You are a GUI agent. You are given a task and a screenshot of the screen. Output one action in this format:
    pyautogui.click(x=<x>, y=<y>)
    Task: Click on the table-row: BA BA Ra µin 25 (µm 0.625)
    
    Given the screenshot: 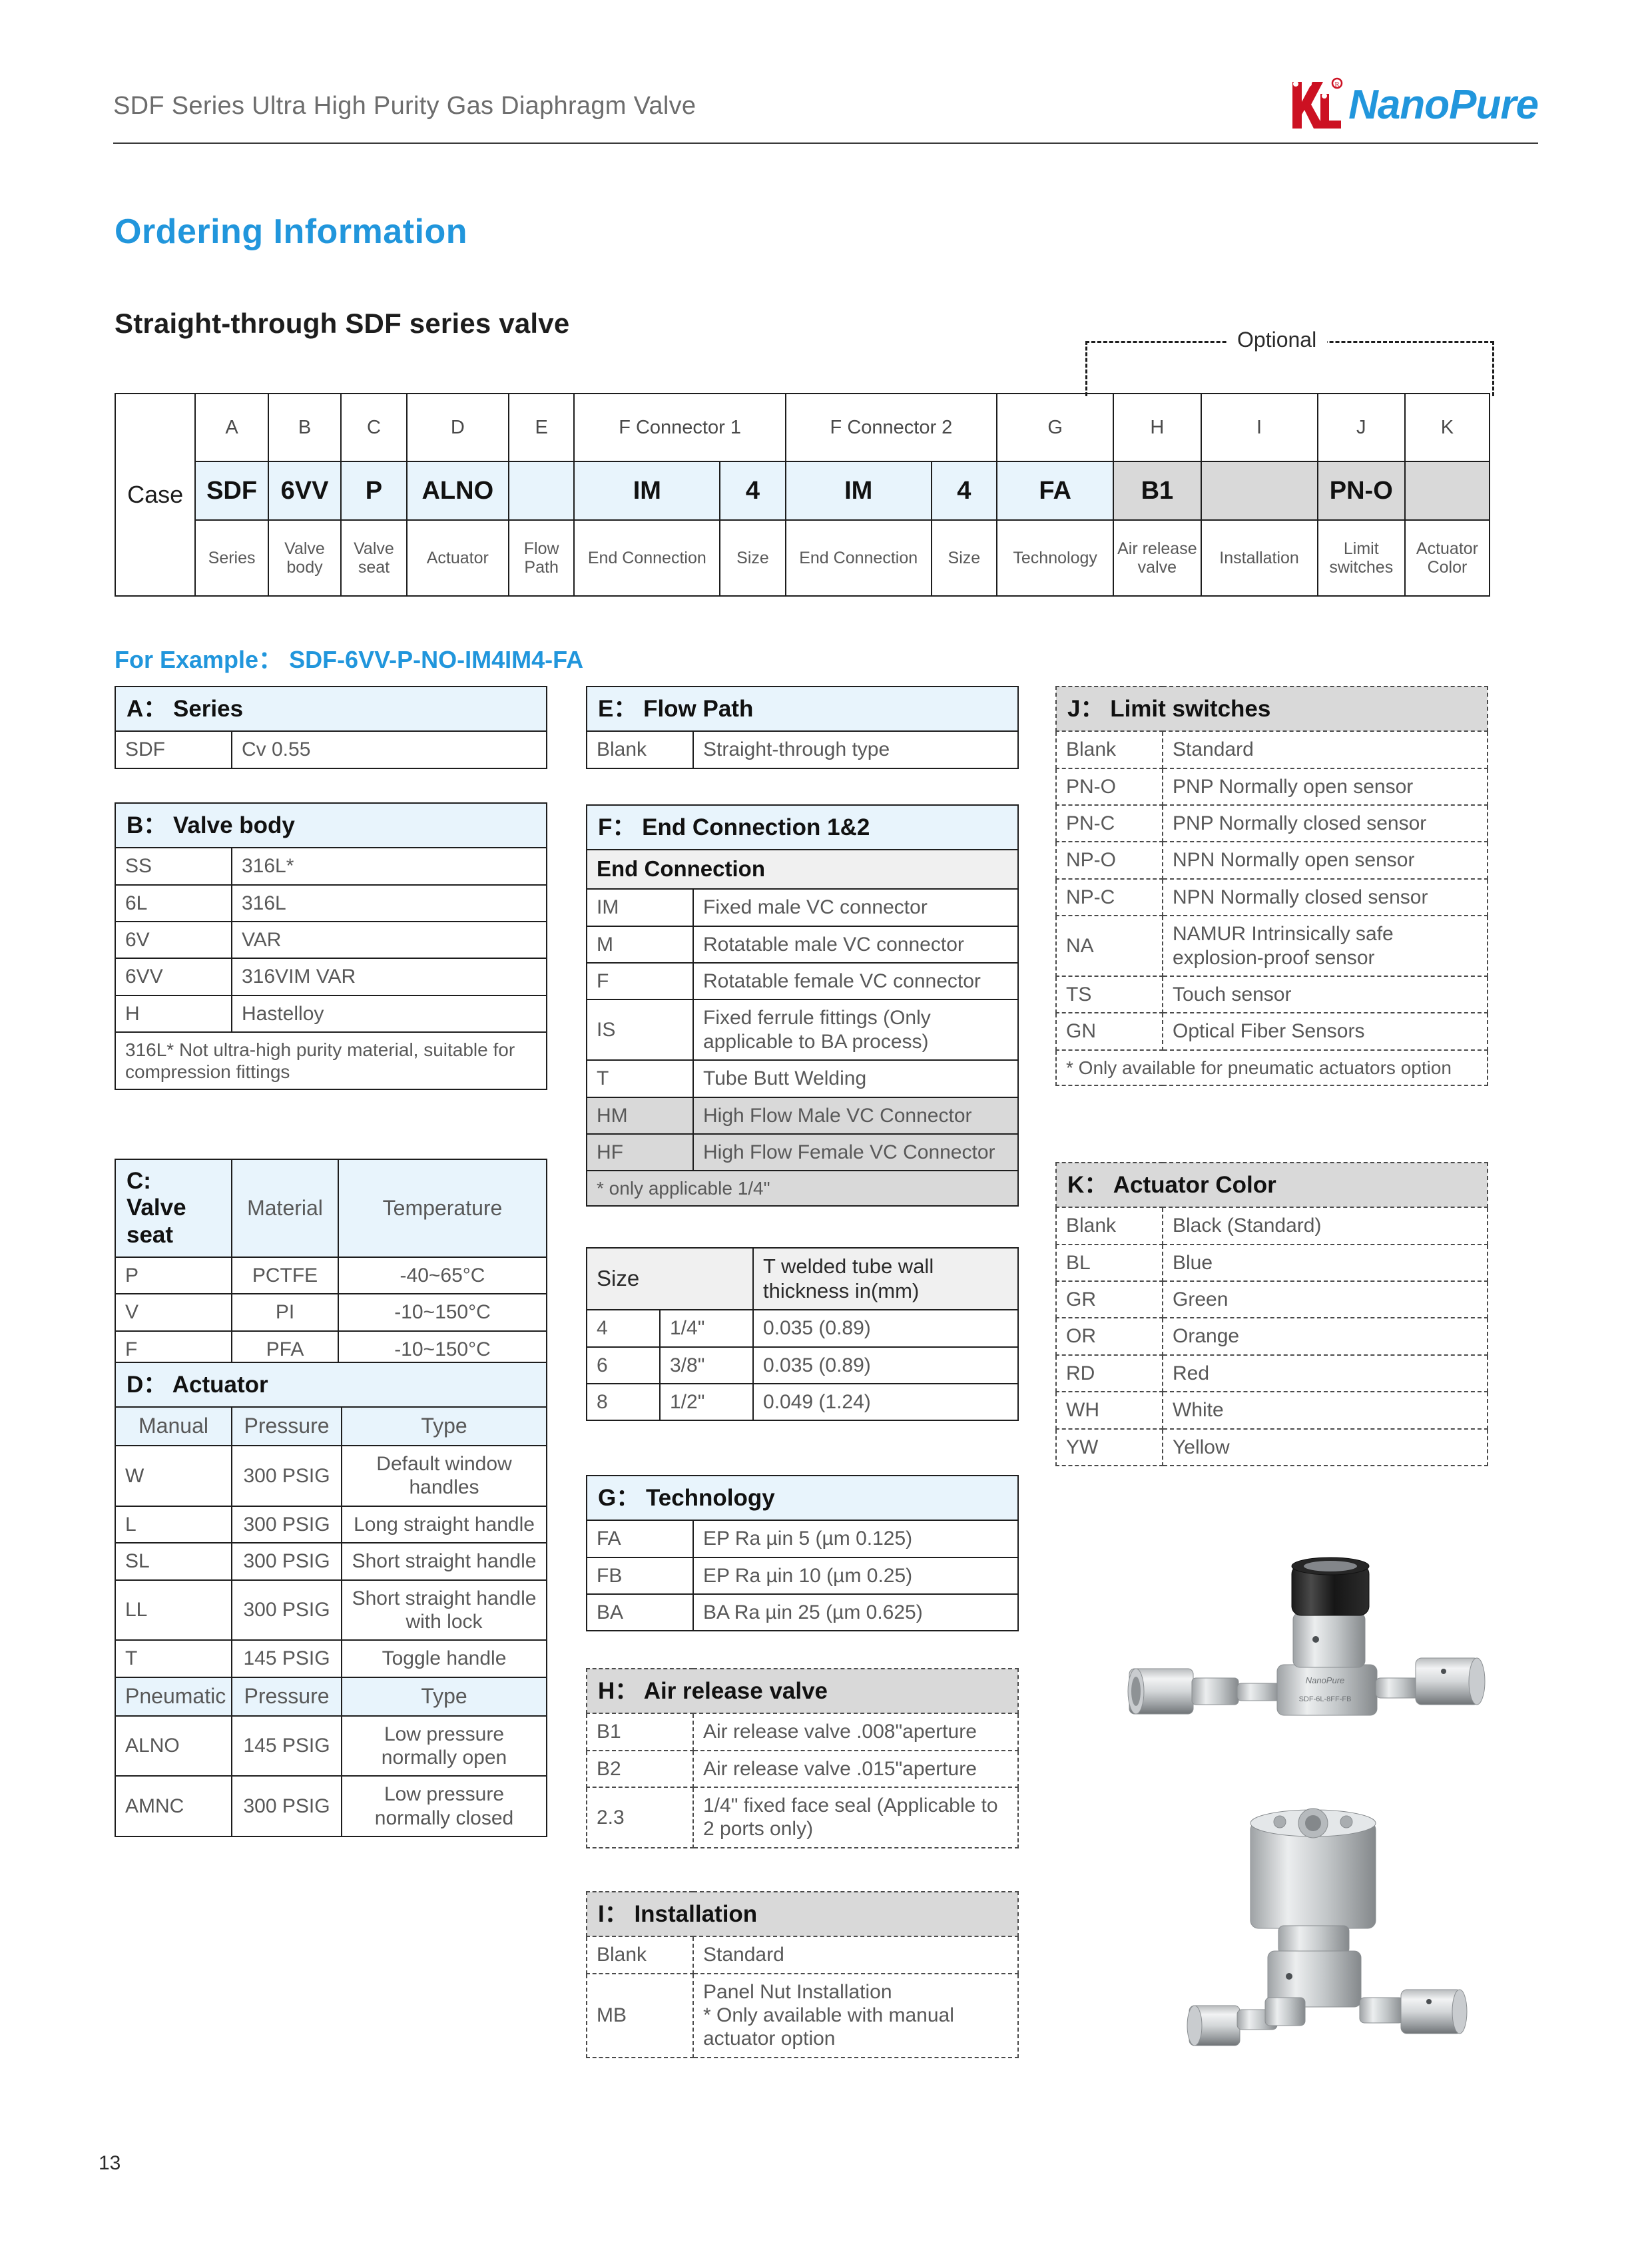 What is the action you would take?
    pyautogui.click(x=802, y=1612)
    